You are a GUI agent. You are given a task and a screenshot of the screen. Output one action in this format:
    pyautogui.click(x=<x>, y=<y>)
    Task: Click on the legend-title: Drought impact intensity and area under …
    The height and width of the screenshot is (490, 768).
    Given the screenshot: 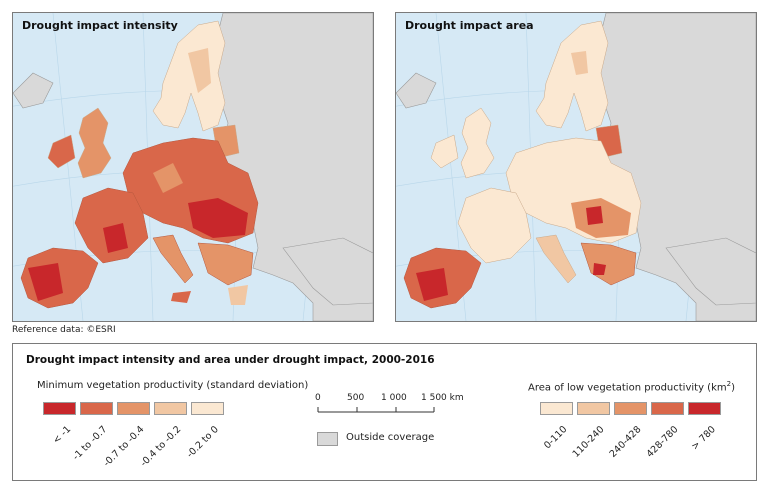 What is the action you would take?
    pyautogui.click(x=230, y=360)
    